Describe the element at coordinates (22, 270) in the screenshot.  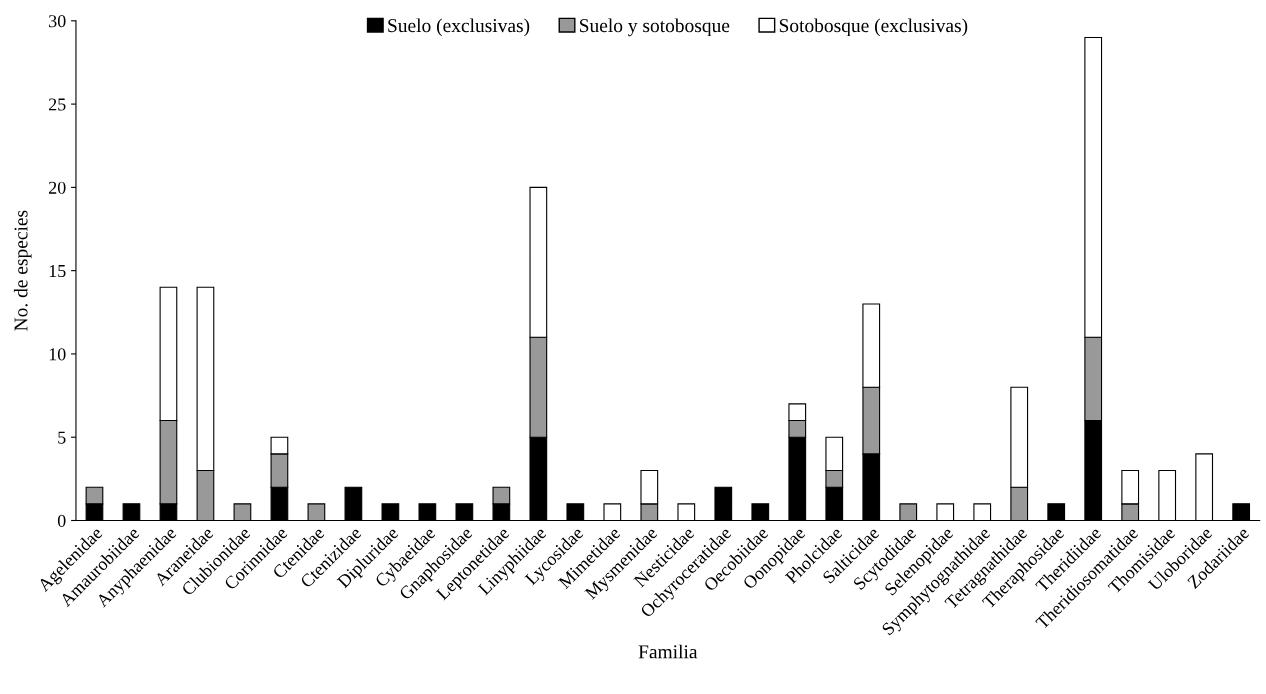
I see `y-axis-title: No. de especies` at that location.